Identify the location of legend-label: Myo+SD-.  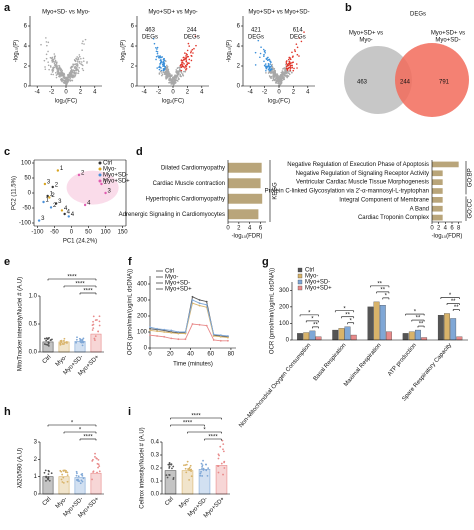
(177, 284).